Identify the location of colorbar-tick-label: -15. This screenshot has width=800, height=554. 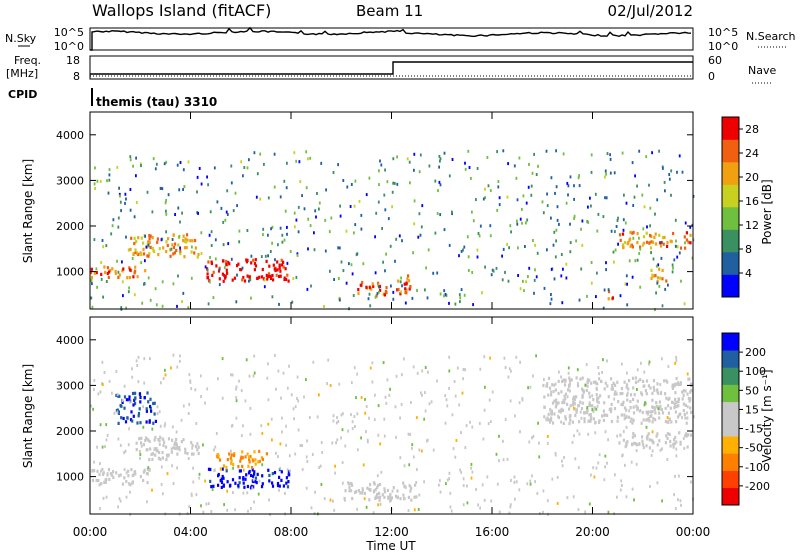
(754, 429).